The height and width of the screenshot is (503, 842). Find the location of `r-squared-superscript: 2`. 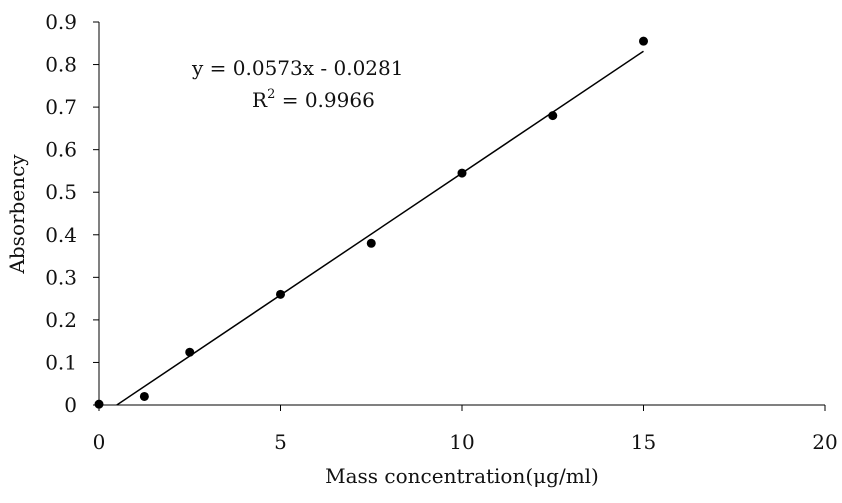

r-squared-superscript: 2 is located at coordinates (271, 94).